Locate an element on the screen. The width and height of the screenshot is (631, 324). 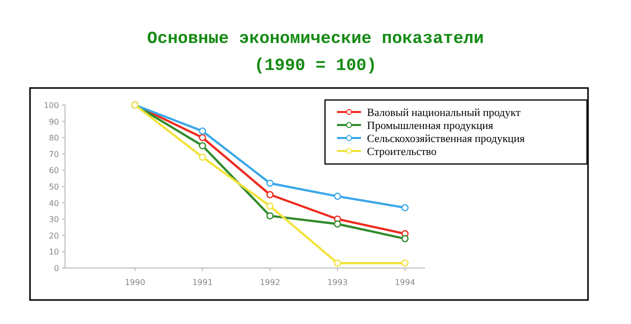
y-tick-label: 60 is located at coordinates (53, 171).